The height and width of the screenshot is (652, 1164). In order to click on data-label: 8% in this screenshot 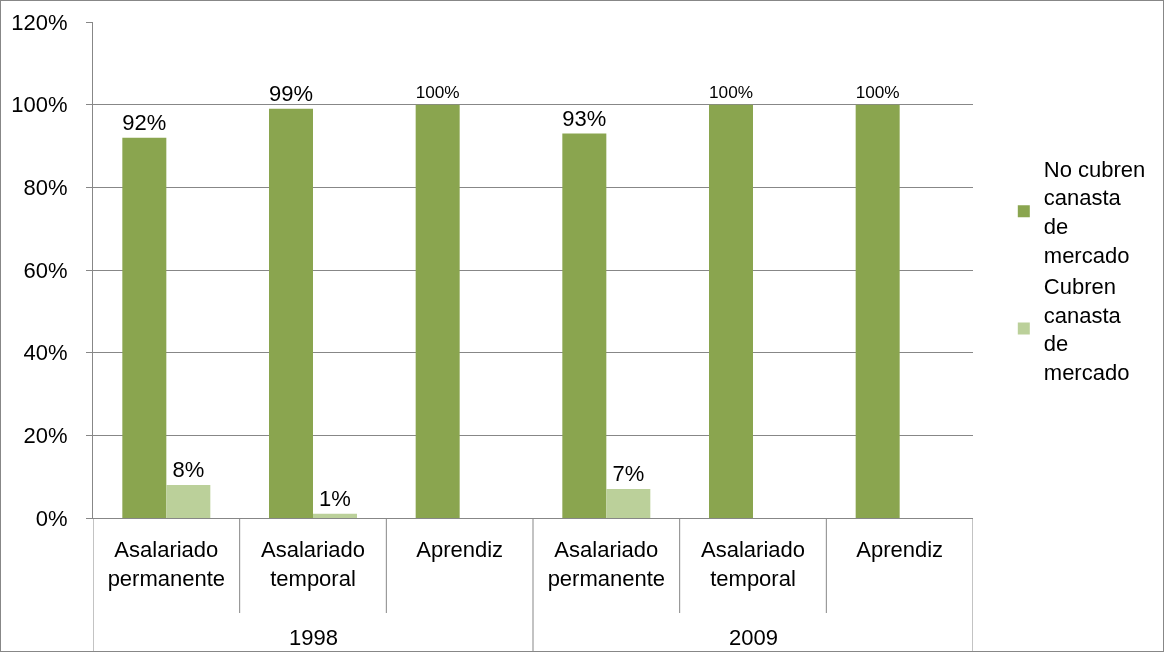, I will do `click(188, 469)`.